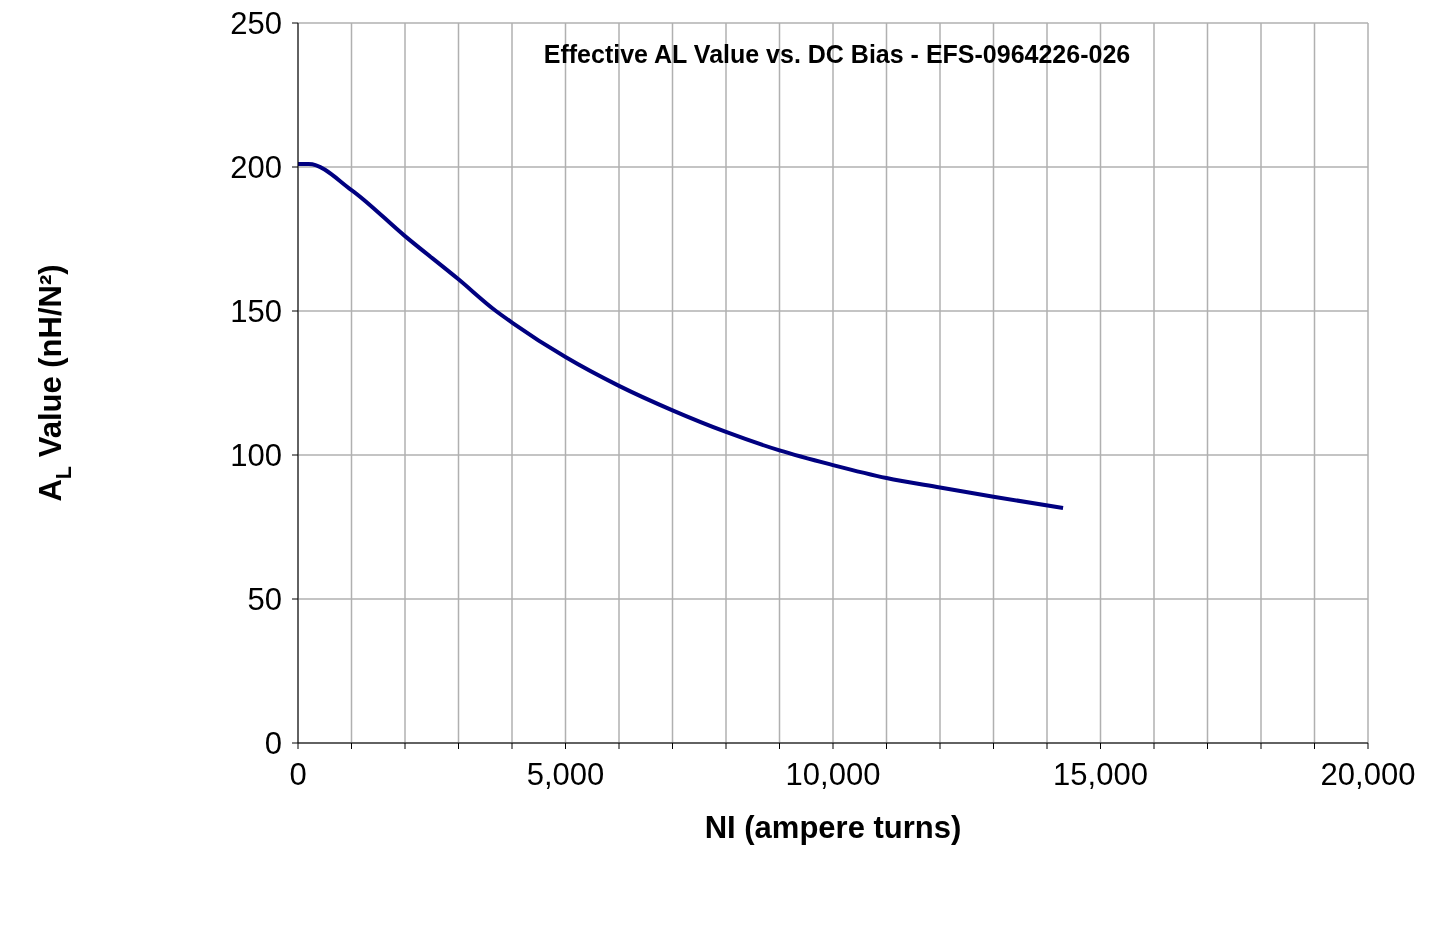 The image size is (1442, 945). I want to click on x-tick-label: 10,000, so click(833, 775).